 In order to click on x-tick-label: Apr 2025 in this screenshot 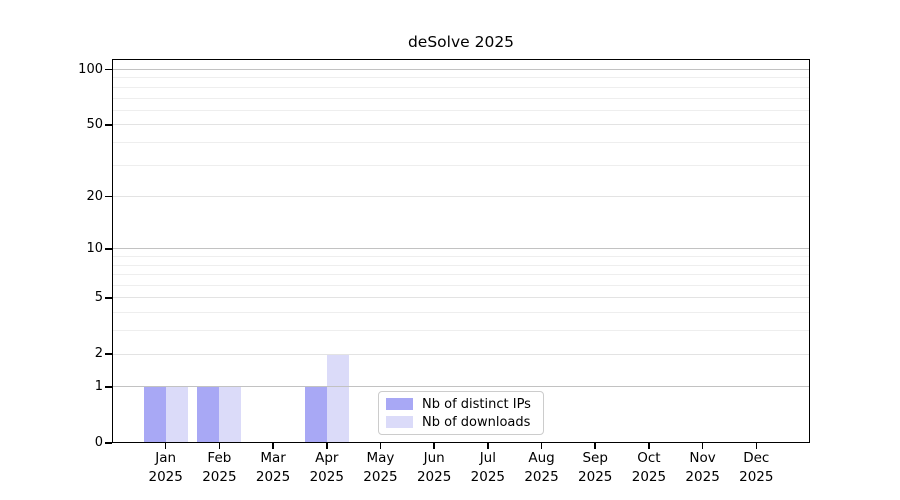, I will do `click(326, 467)`.